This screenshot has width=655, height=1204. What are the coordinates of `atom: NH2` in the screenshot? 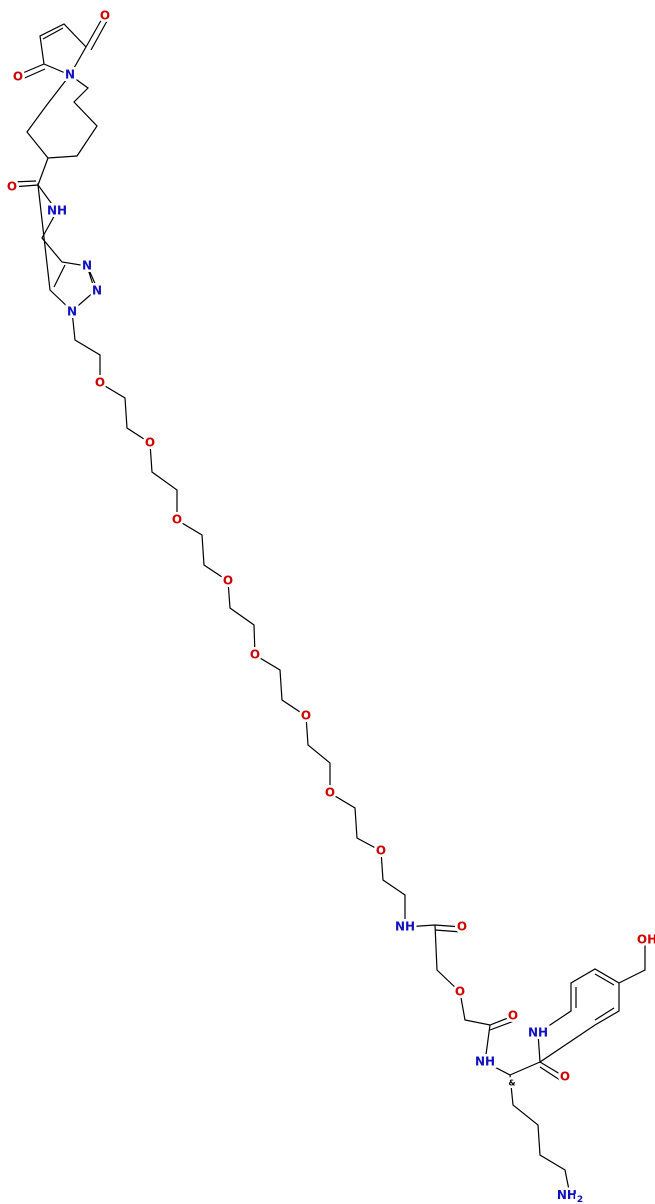 It's located at (570, 1196).